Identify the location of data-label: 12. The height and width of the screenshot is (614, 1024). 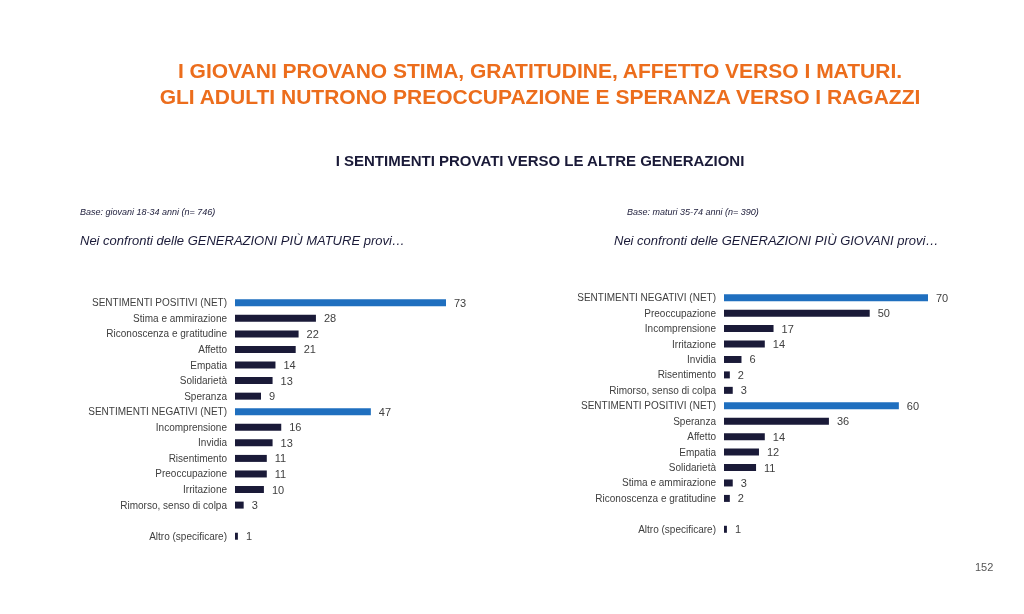
(773, 452).